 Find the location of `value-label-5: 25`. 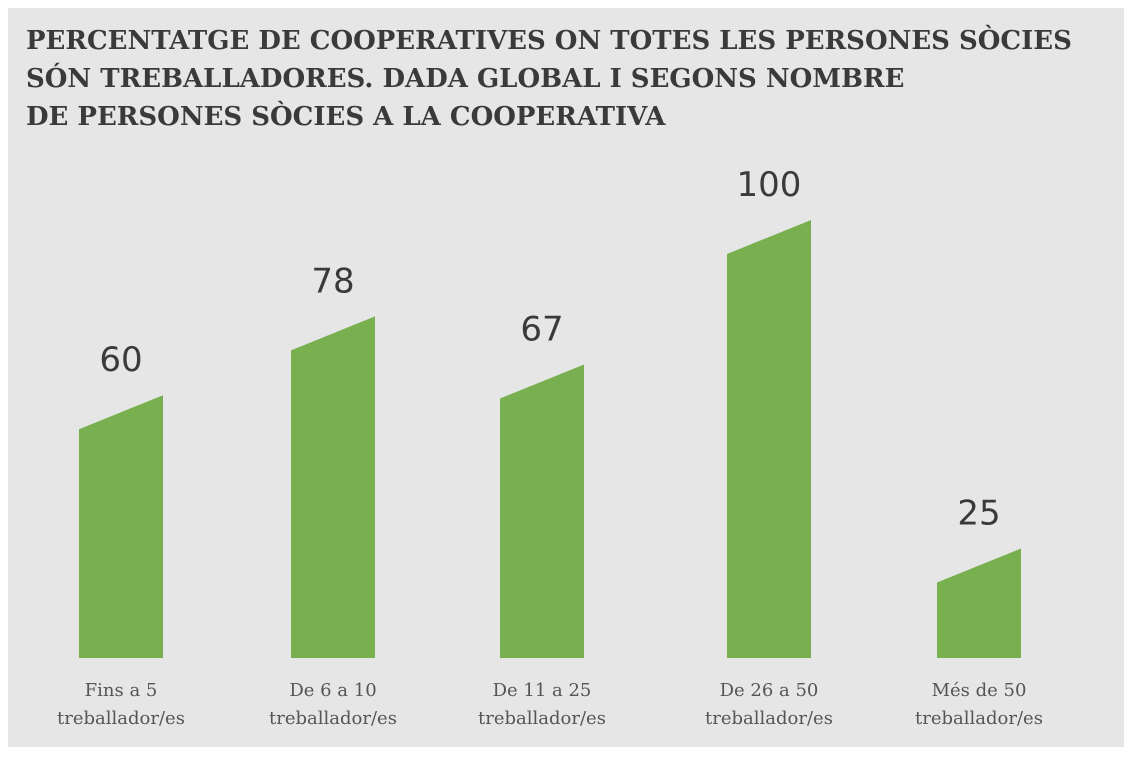

value-label-5: 25 is located at coordinates (978, 514).